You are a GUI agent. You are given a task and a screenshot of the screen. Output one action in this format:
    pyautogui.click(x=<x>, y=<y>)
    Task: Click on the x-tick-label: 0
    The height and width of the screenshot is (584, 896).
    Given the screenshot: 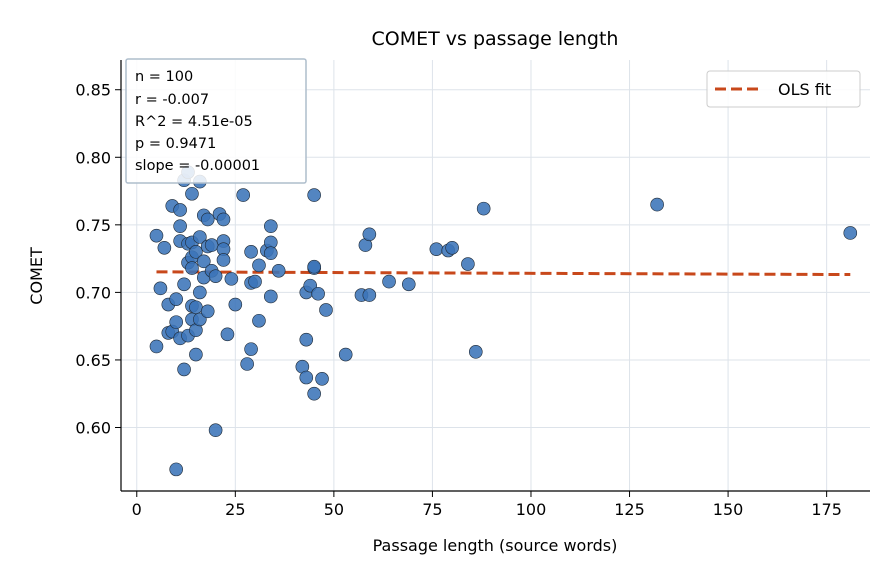 What is the action you would take?
    pyautogui.click(x=137, y=509)
    